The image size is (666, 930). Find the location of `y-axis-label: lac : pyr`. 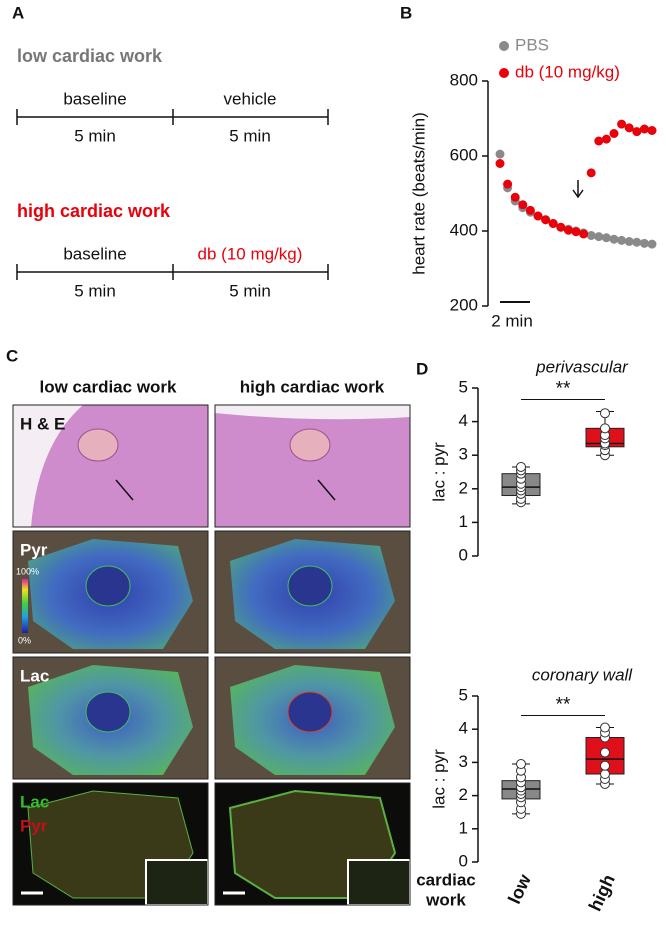

y-axis-label: lac : pyr is located at coordinates (438, 472).